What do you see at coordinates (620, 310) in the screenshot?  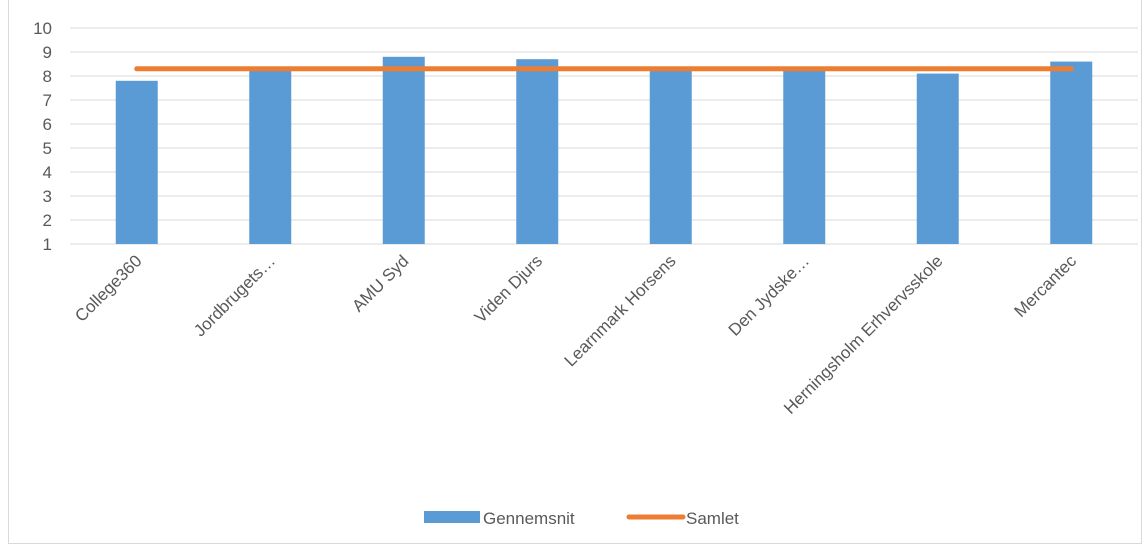 I see `category-label: Learnmark Horsens` at bounding box center [620, 310].